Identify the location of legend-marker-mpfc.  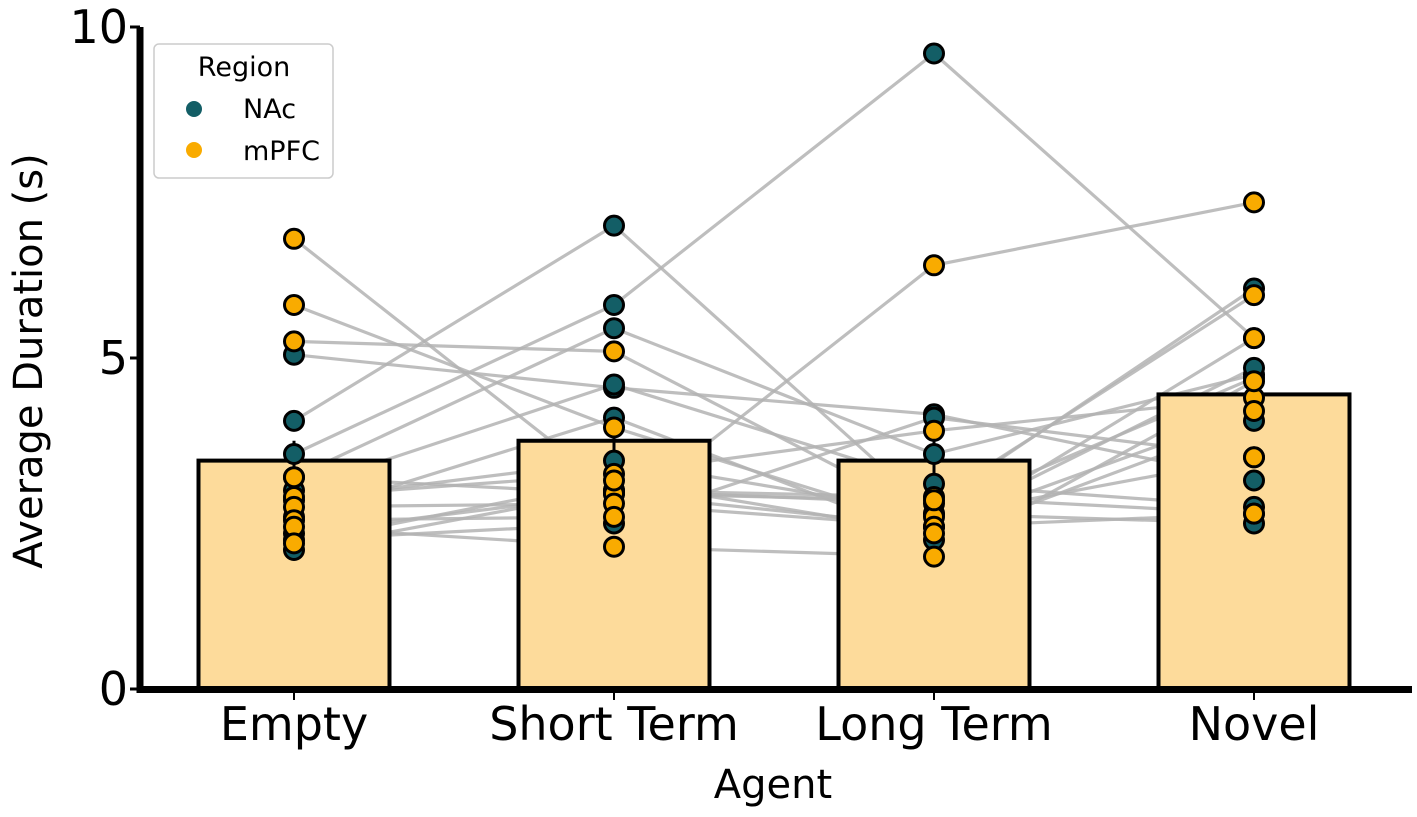
(194, 150).